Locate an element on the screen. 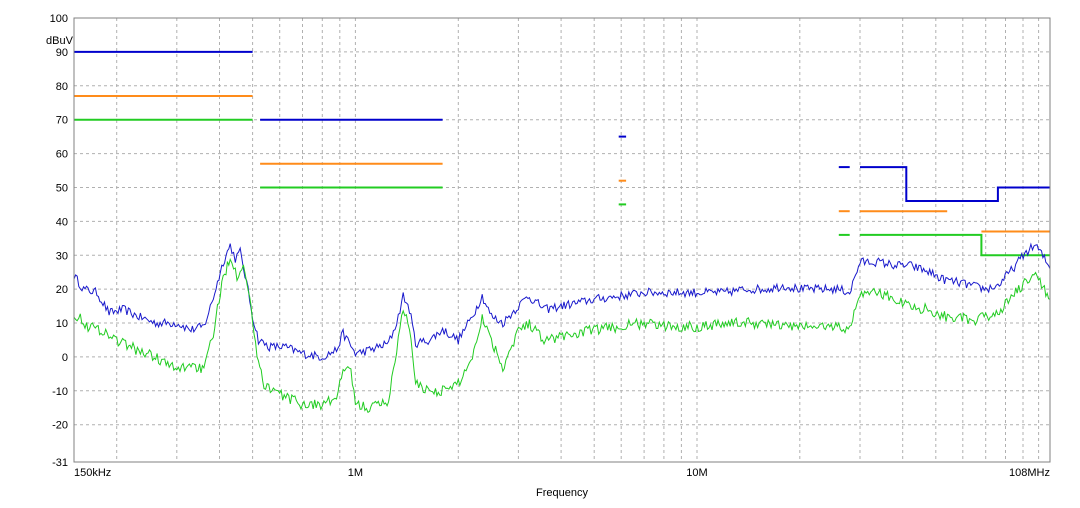 This screenshot has width=1080, height=508. x-tick-label: 108MHz is located at coordinates (1029, 473).